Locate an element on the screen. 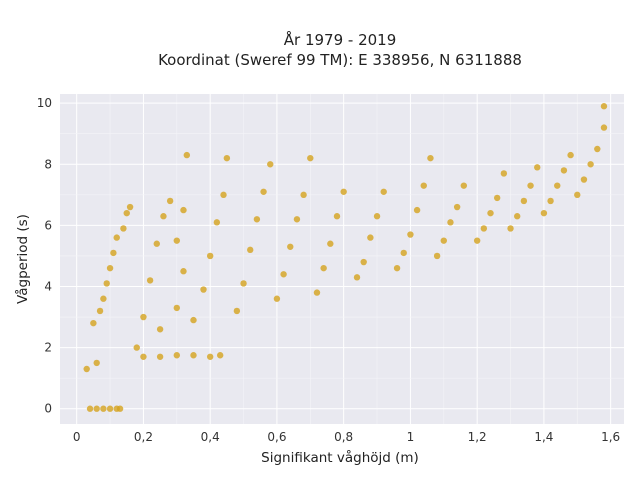 Image resolution: width=640 pixels, height=480 pixels. y-axis-ticks: 0 2 4 6 8 10 is located at coordinates (44, 256).